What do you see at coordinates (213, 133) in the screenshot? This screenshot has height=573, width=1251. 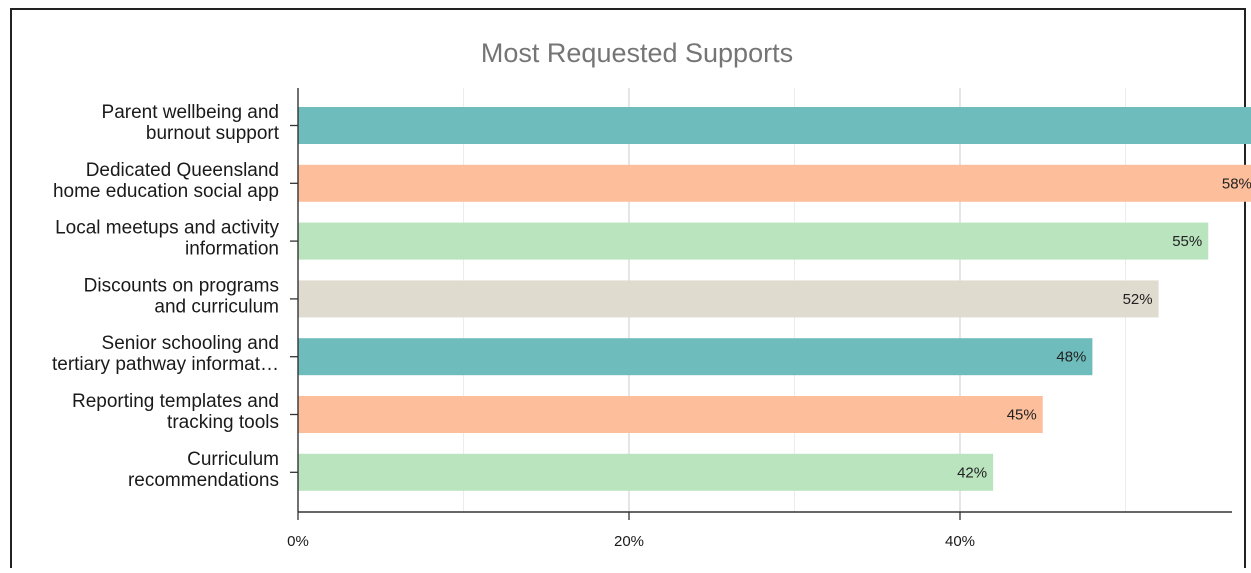 I see `category-label: burnout support` at bounding box center [213, 133].